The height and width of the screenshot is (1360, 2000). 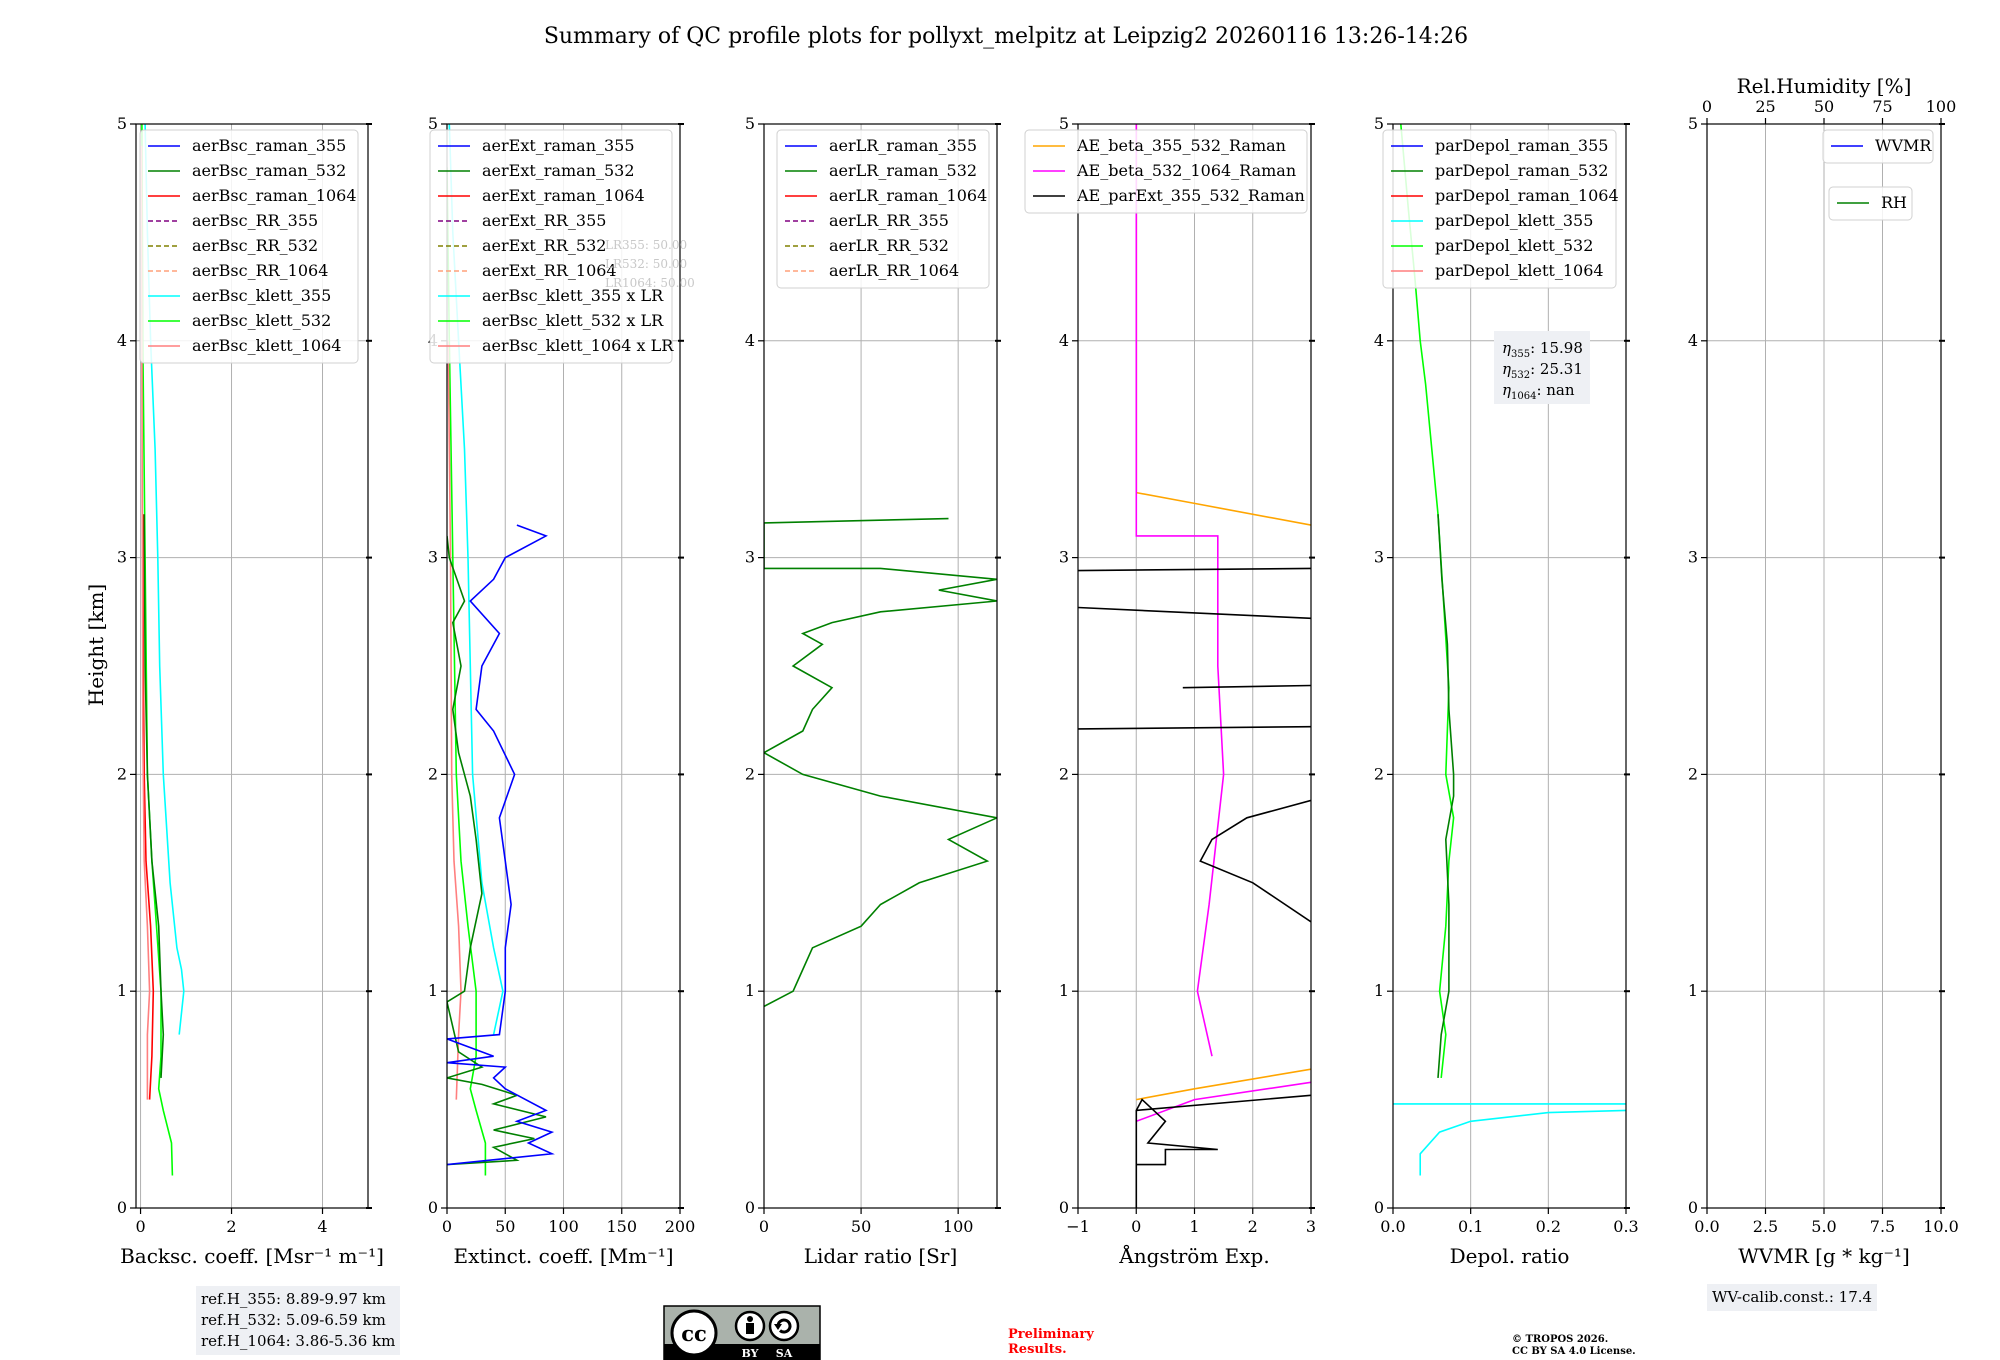 I want to click on series-AE_beta_532_1064_Raman_upper, so click(x=1180, y=590).